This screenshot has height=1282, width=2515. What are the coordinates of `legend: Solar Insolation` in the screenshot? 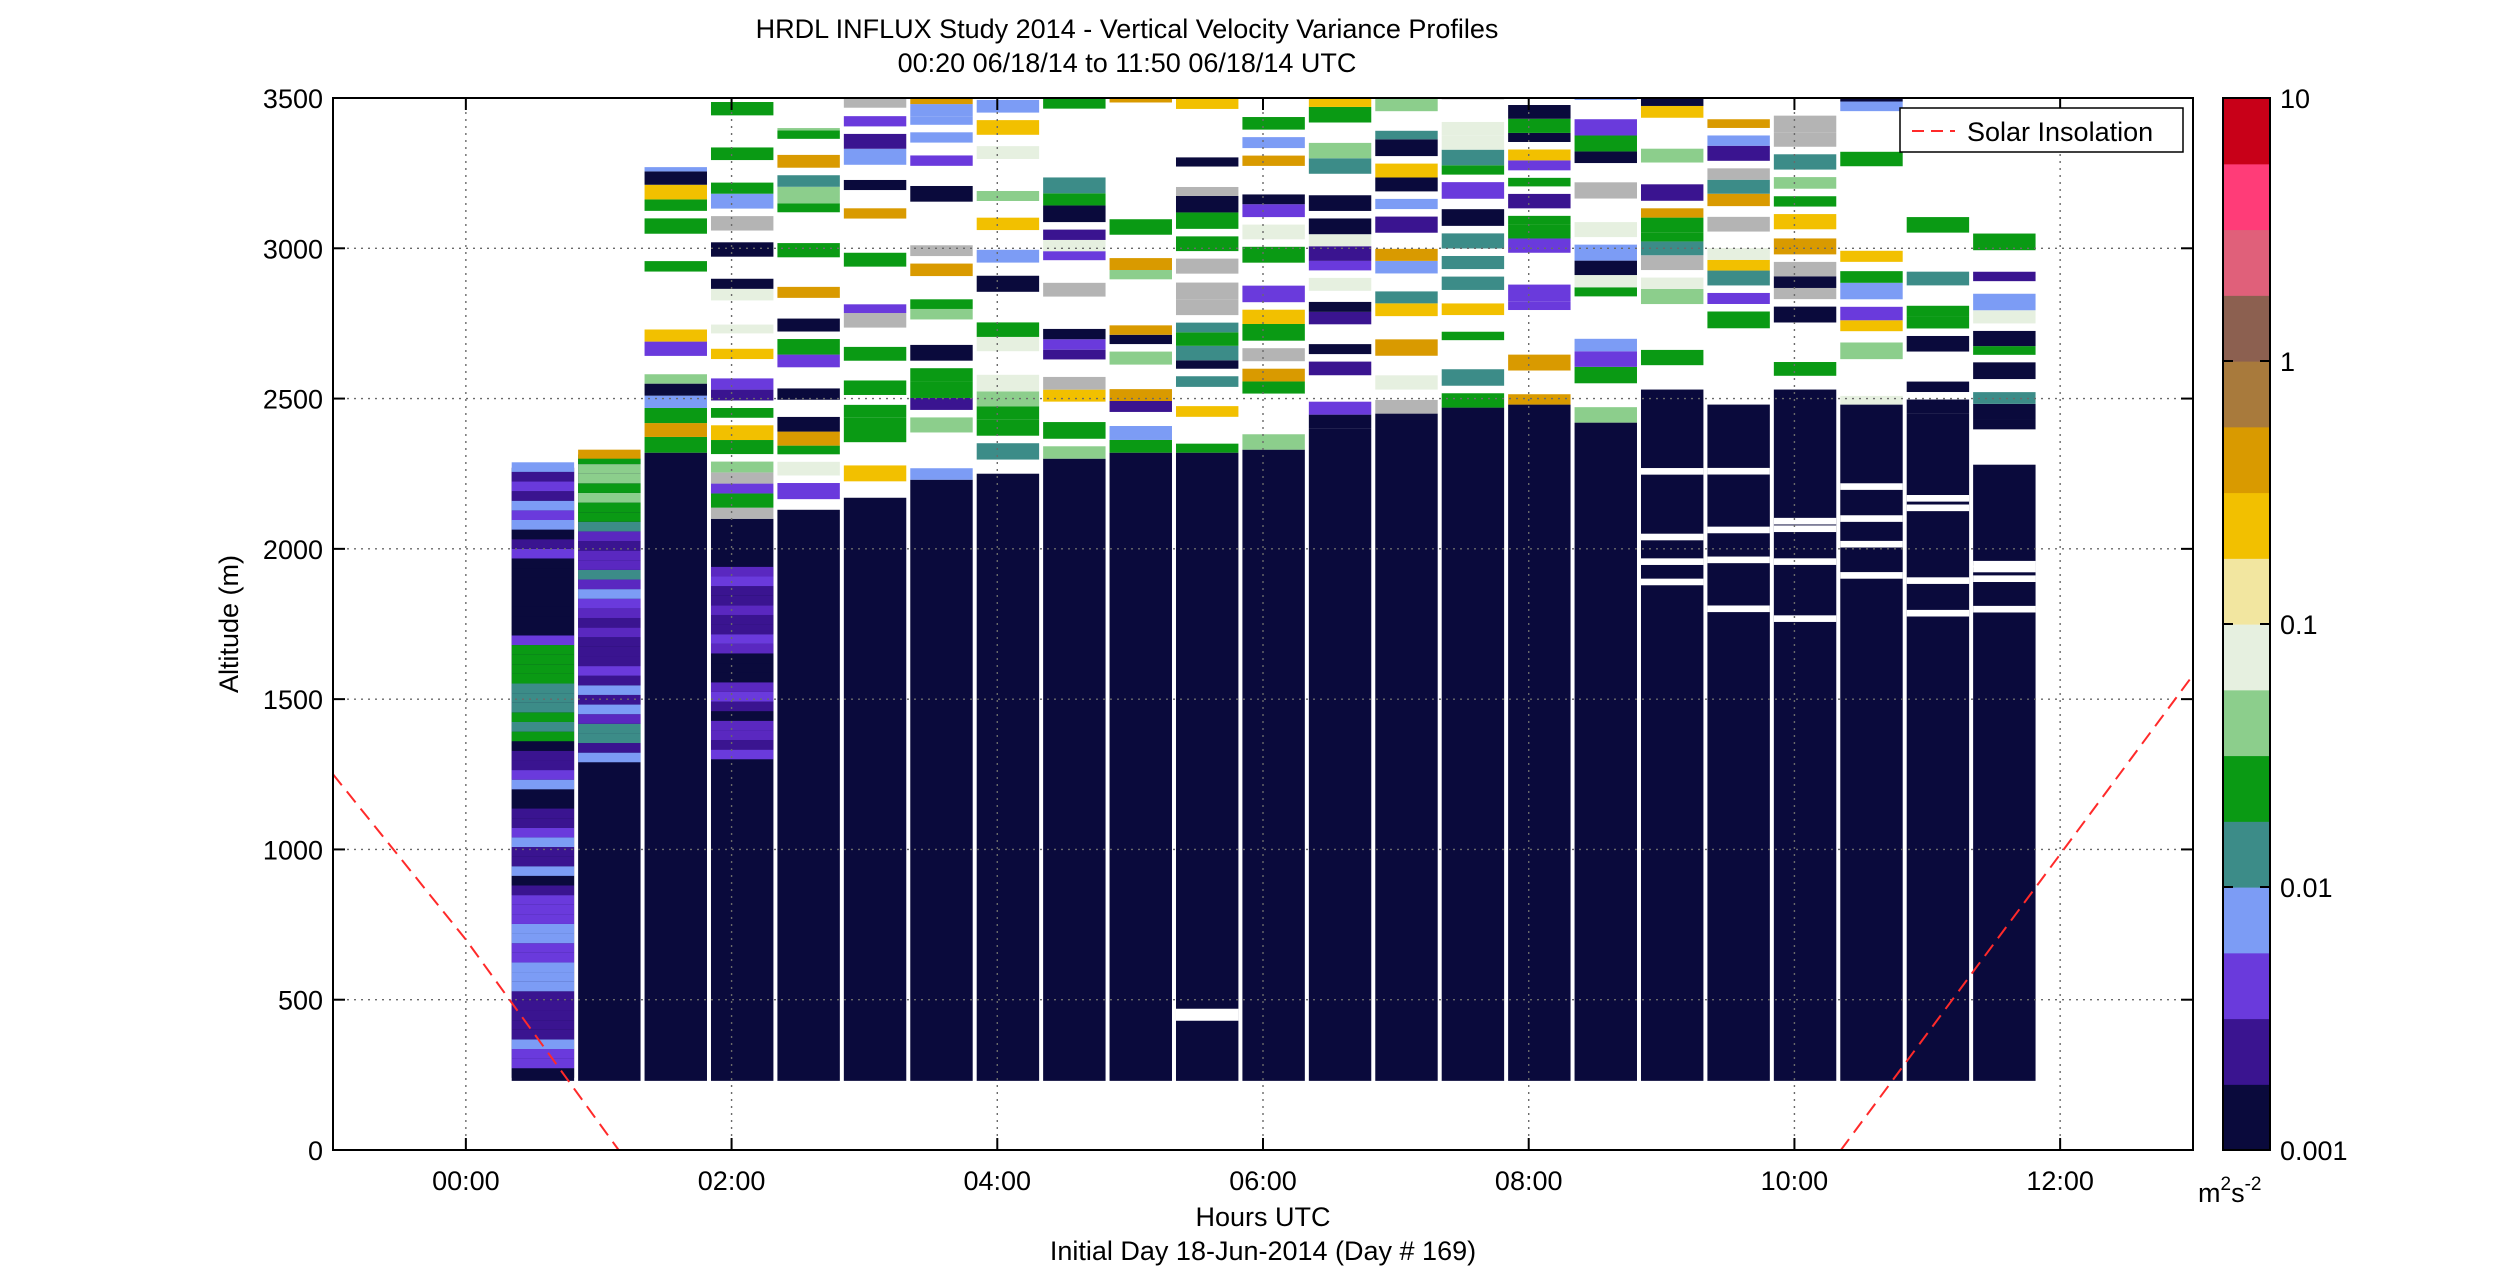 It's located at (2041, 130).